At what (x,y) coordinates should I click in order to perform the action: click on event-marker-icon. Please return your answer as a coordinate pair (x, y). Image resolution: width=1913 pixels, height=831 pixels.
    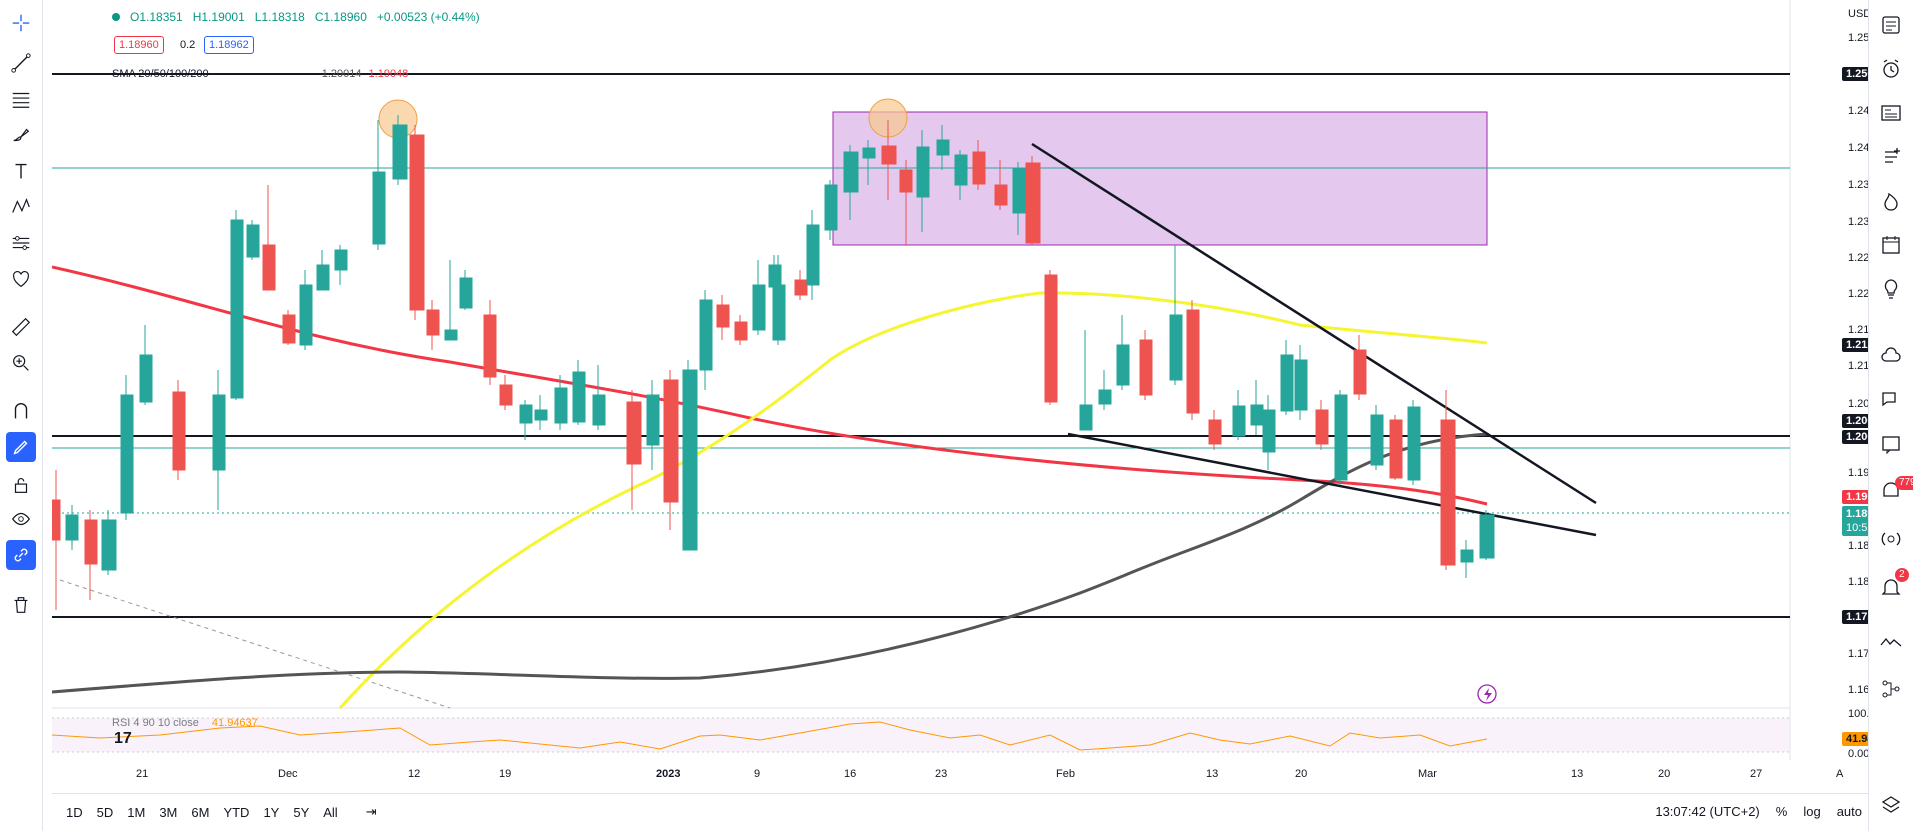
    Looking at the image, I should click on (1487, 694).